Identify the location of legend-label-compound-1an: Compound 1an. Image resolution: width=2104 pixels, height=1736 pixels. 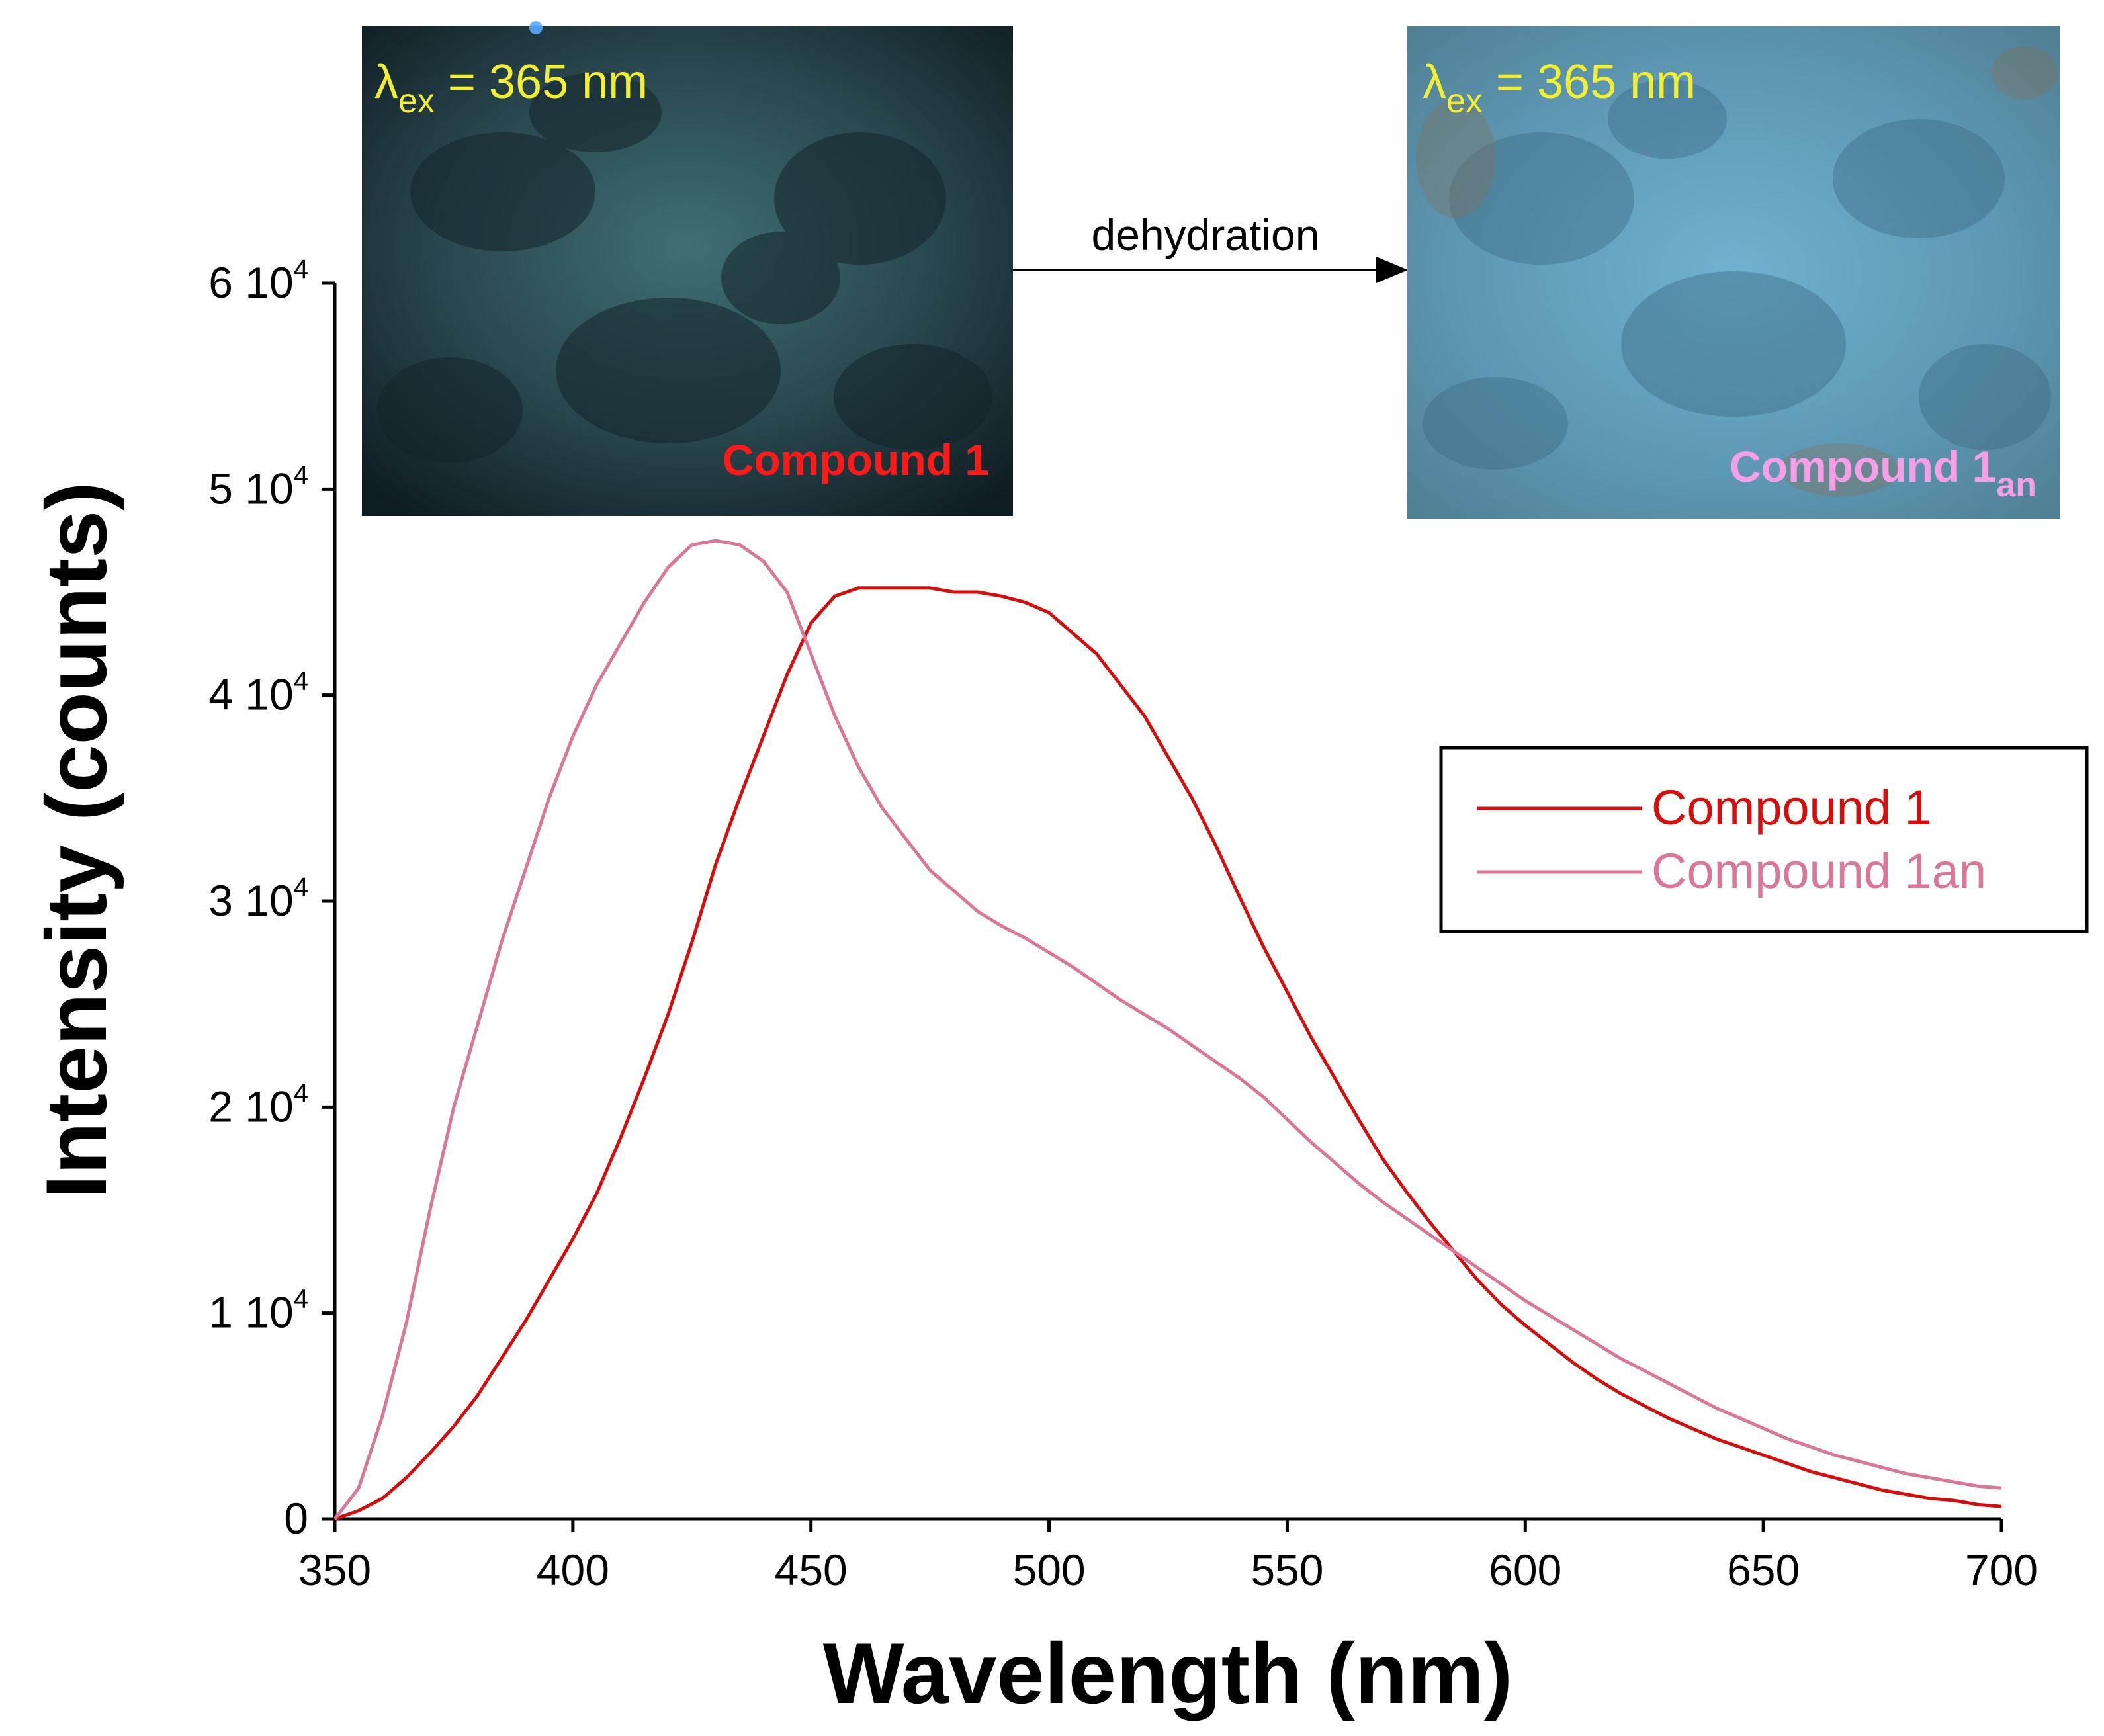
(1818, 871).